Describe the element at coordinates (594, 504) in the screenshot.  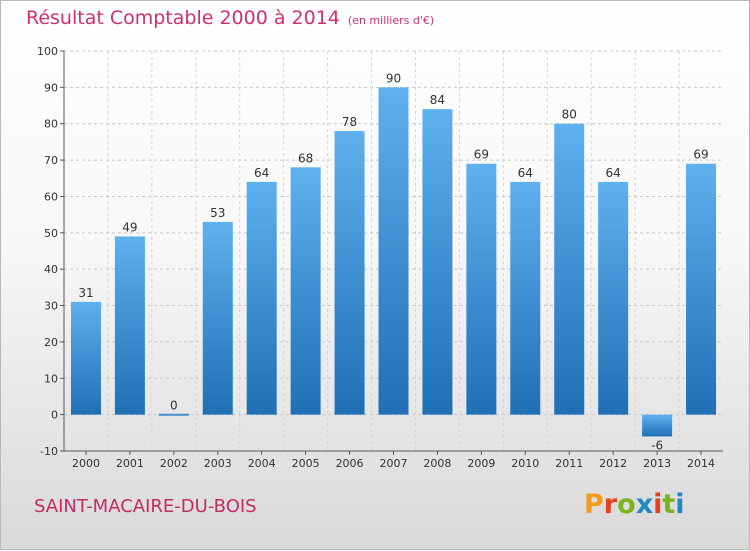
I see `logo-letter: P` at that location.